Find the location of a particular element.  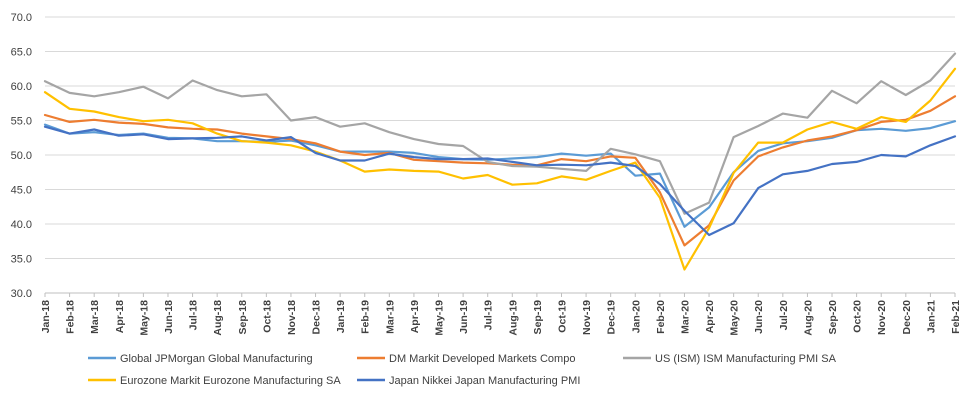

y-tick-label: 70.0 is located at coordinates (21, 18).